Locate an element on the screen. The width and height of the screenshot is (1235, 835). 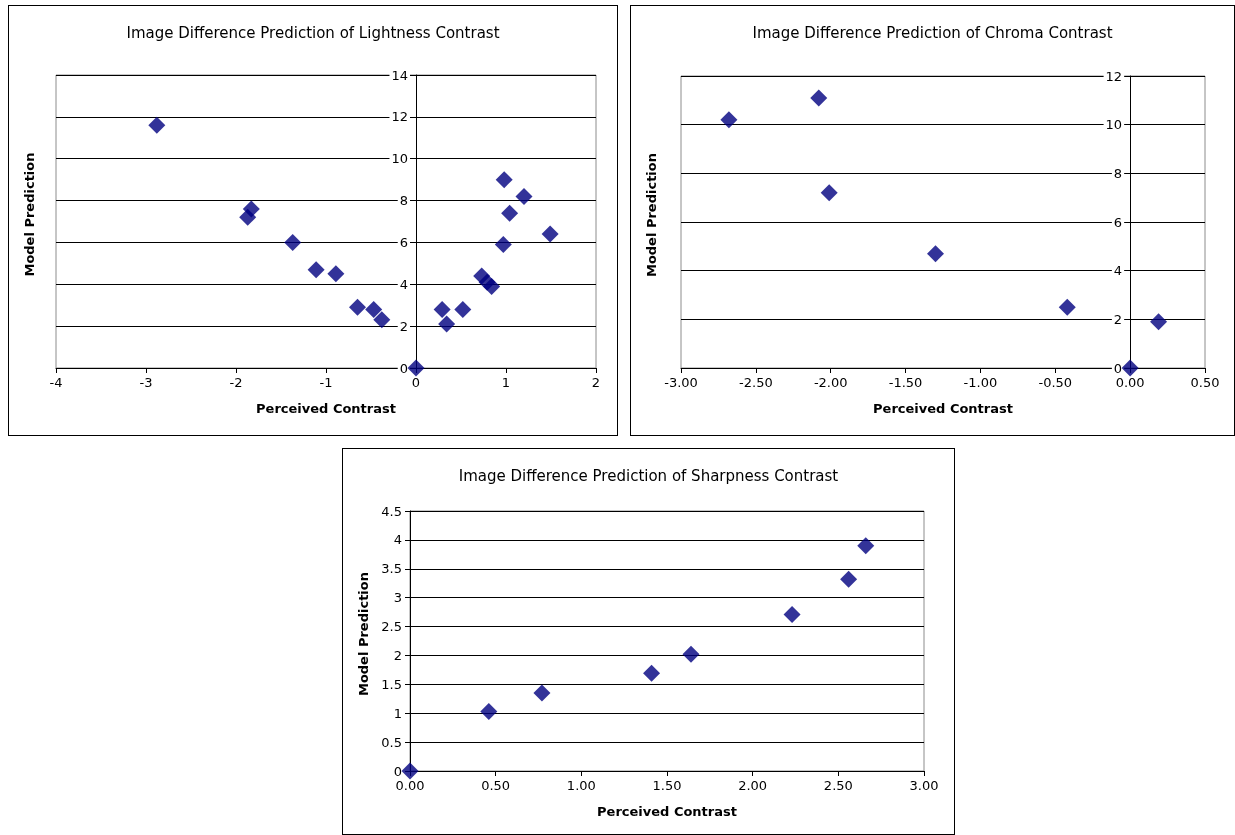
x-tick-label: -1 is located at coordinates (326, 382).